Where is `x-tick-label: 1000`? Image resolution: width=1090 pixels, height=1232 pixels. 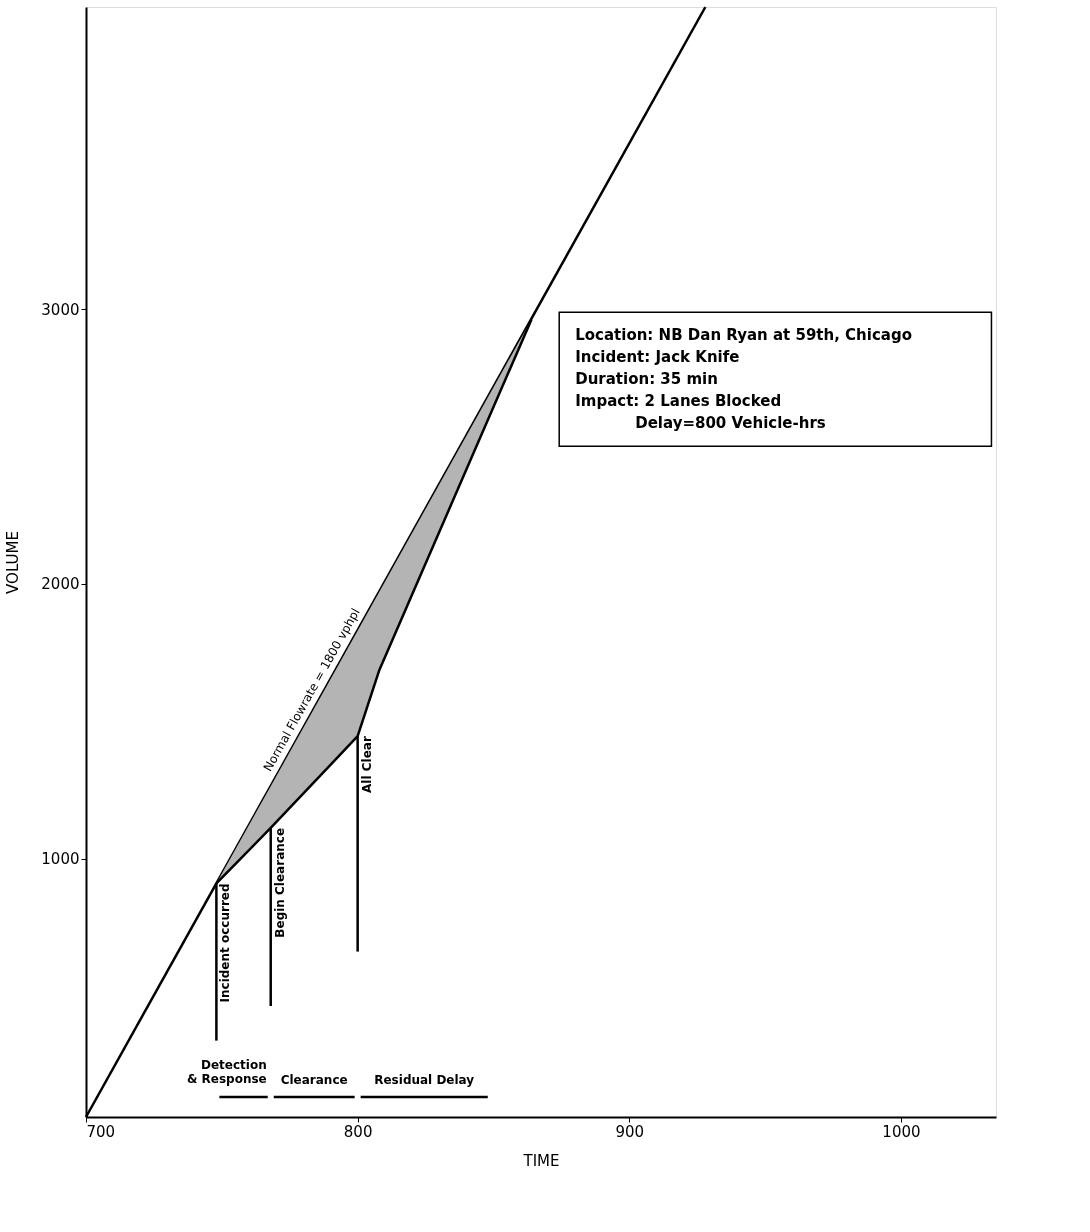 x-tick-label: 1000 is located at coordinates (901, 1131).